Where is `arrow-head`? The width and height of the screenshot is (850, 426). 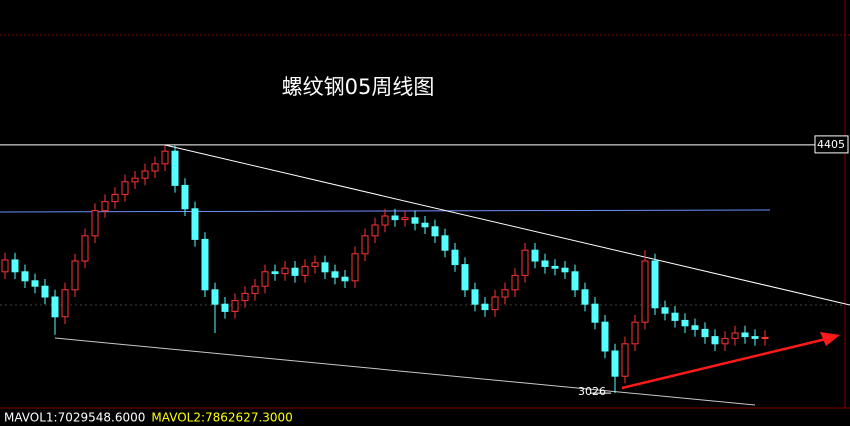
arrow-head is located at coordinates (830, 339).